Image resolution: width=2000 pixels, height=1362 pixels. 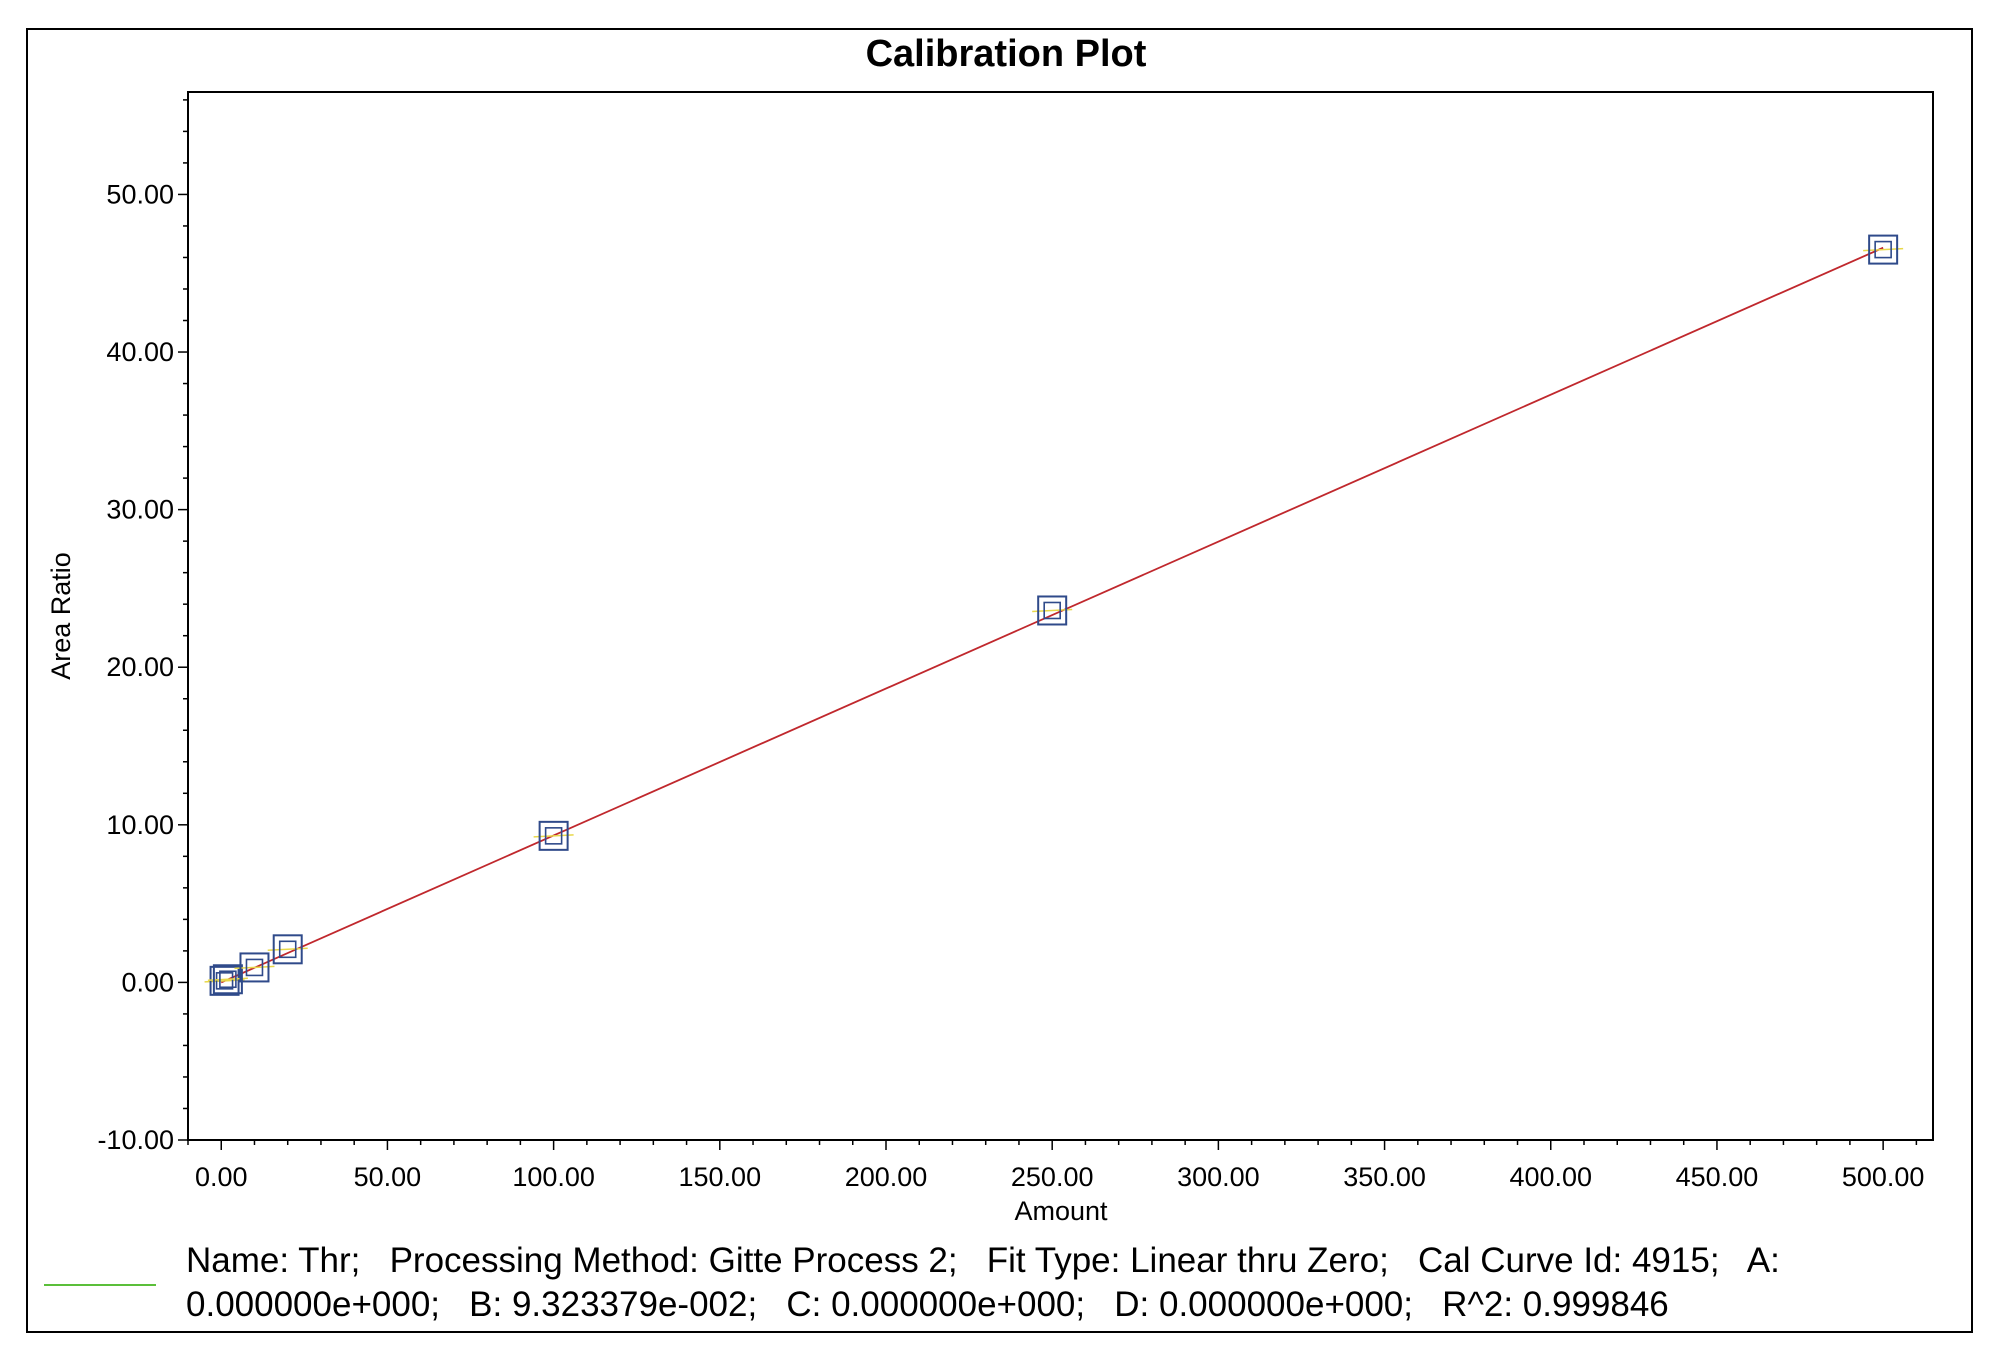 I want to click on y-axis: -10.00 0.00 10.00 20.00 30.00 40.00 50.00, so click(x=142, y=627).